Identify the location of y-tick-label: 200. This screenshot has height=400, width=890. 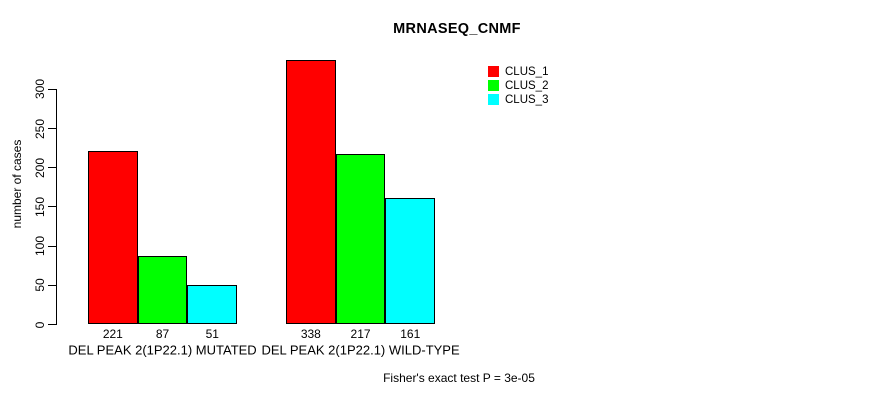
(40, 167).